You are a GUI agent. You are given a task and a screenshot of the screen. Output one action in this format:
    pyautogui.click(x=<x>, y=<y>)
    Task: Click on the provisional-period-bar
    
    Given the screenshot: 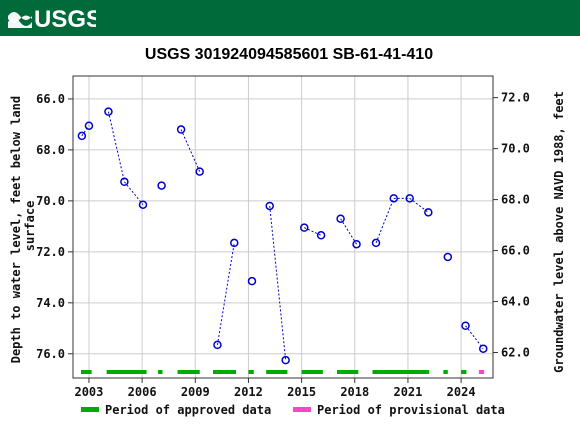 What is the action you would take?
    pyautogui.click(x=481, y=372)
    